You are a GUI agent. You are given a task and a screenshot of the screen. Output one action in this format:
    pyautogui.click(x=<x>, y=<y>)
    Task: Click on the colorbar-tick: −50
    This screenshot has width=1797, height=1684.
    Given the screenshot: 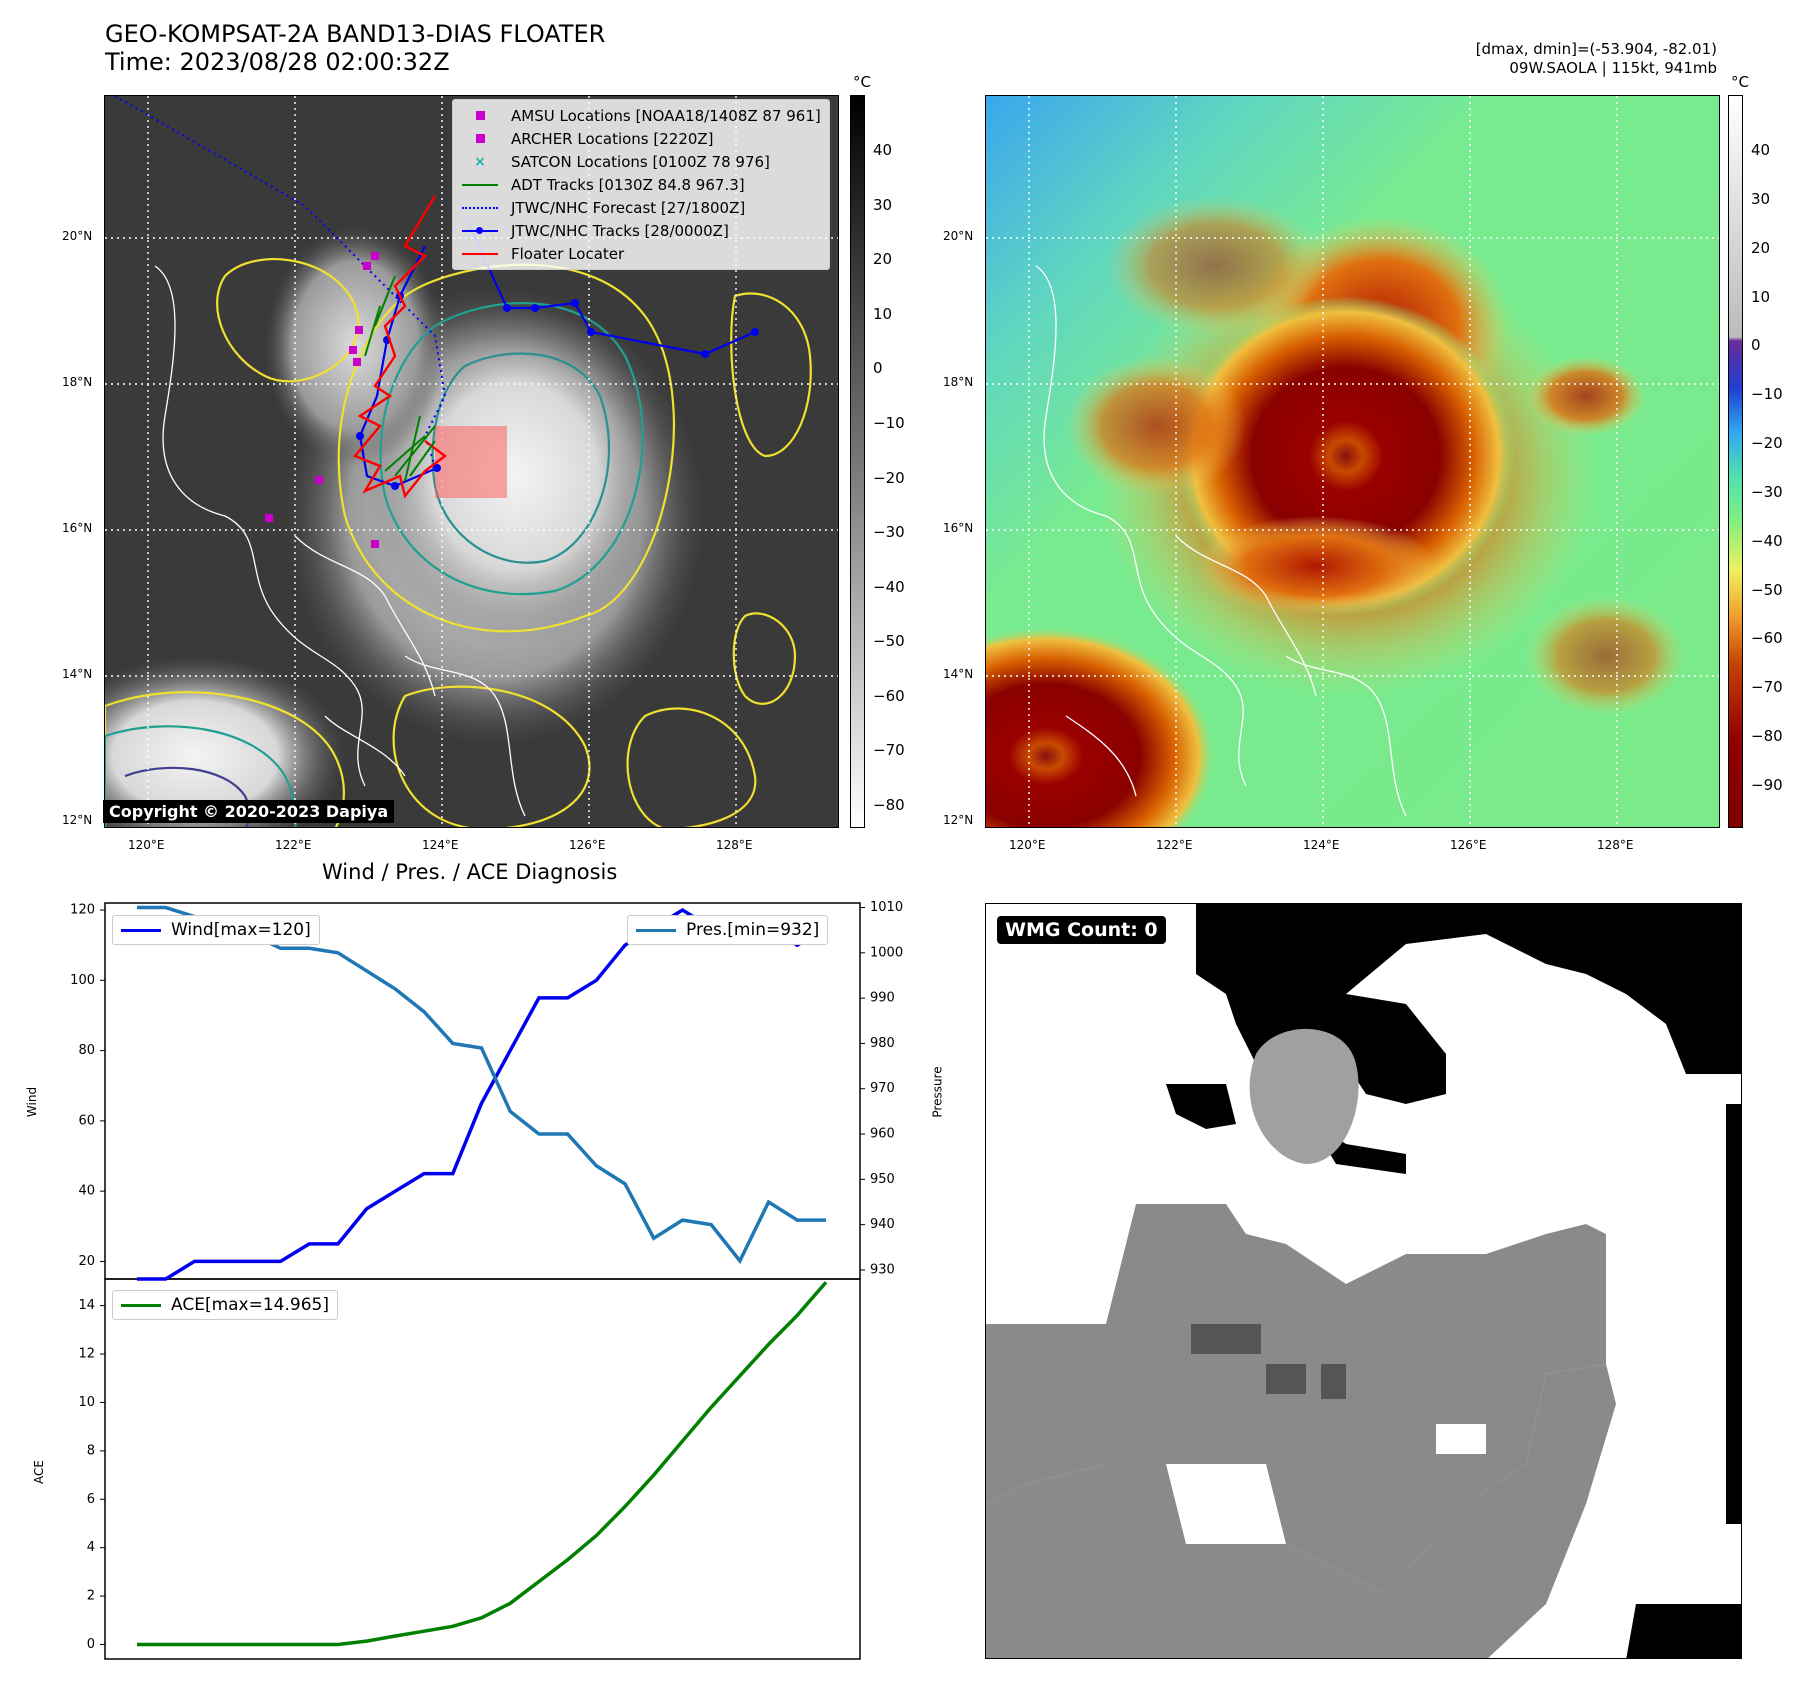 What is the action you would take?
    pyautogui.click(x=889, y=641)
    